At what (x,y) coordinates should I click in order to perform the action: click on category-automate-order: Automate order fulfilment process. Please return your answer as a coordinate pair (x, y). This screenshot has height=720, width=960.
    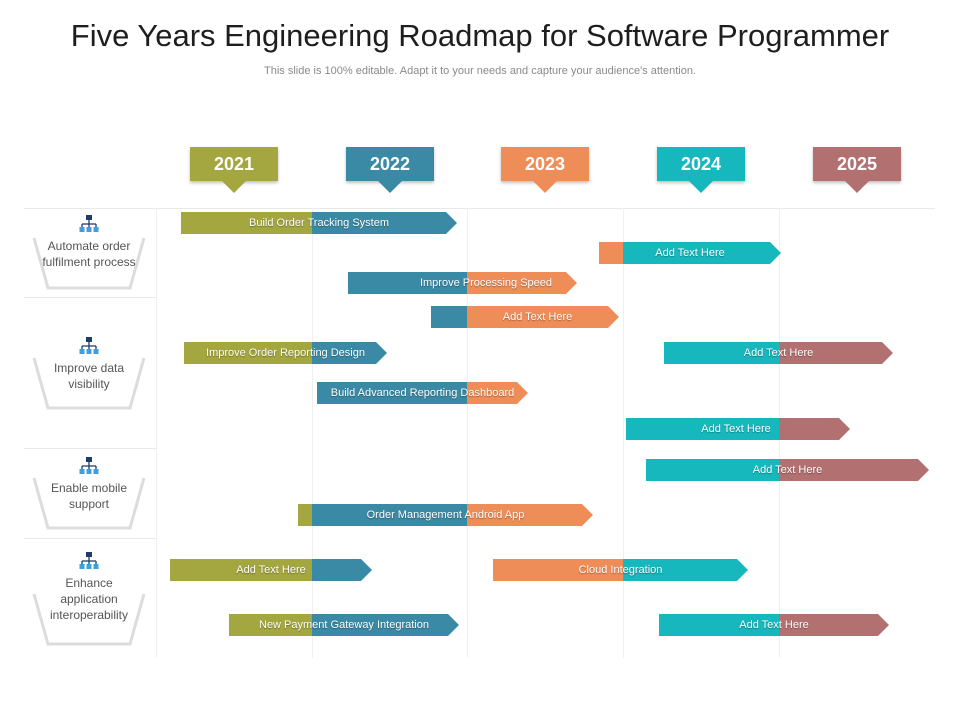
    Looking at the image, I should click on (89, 242).